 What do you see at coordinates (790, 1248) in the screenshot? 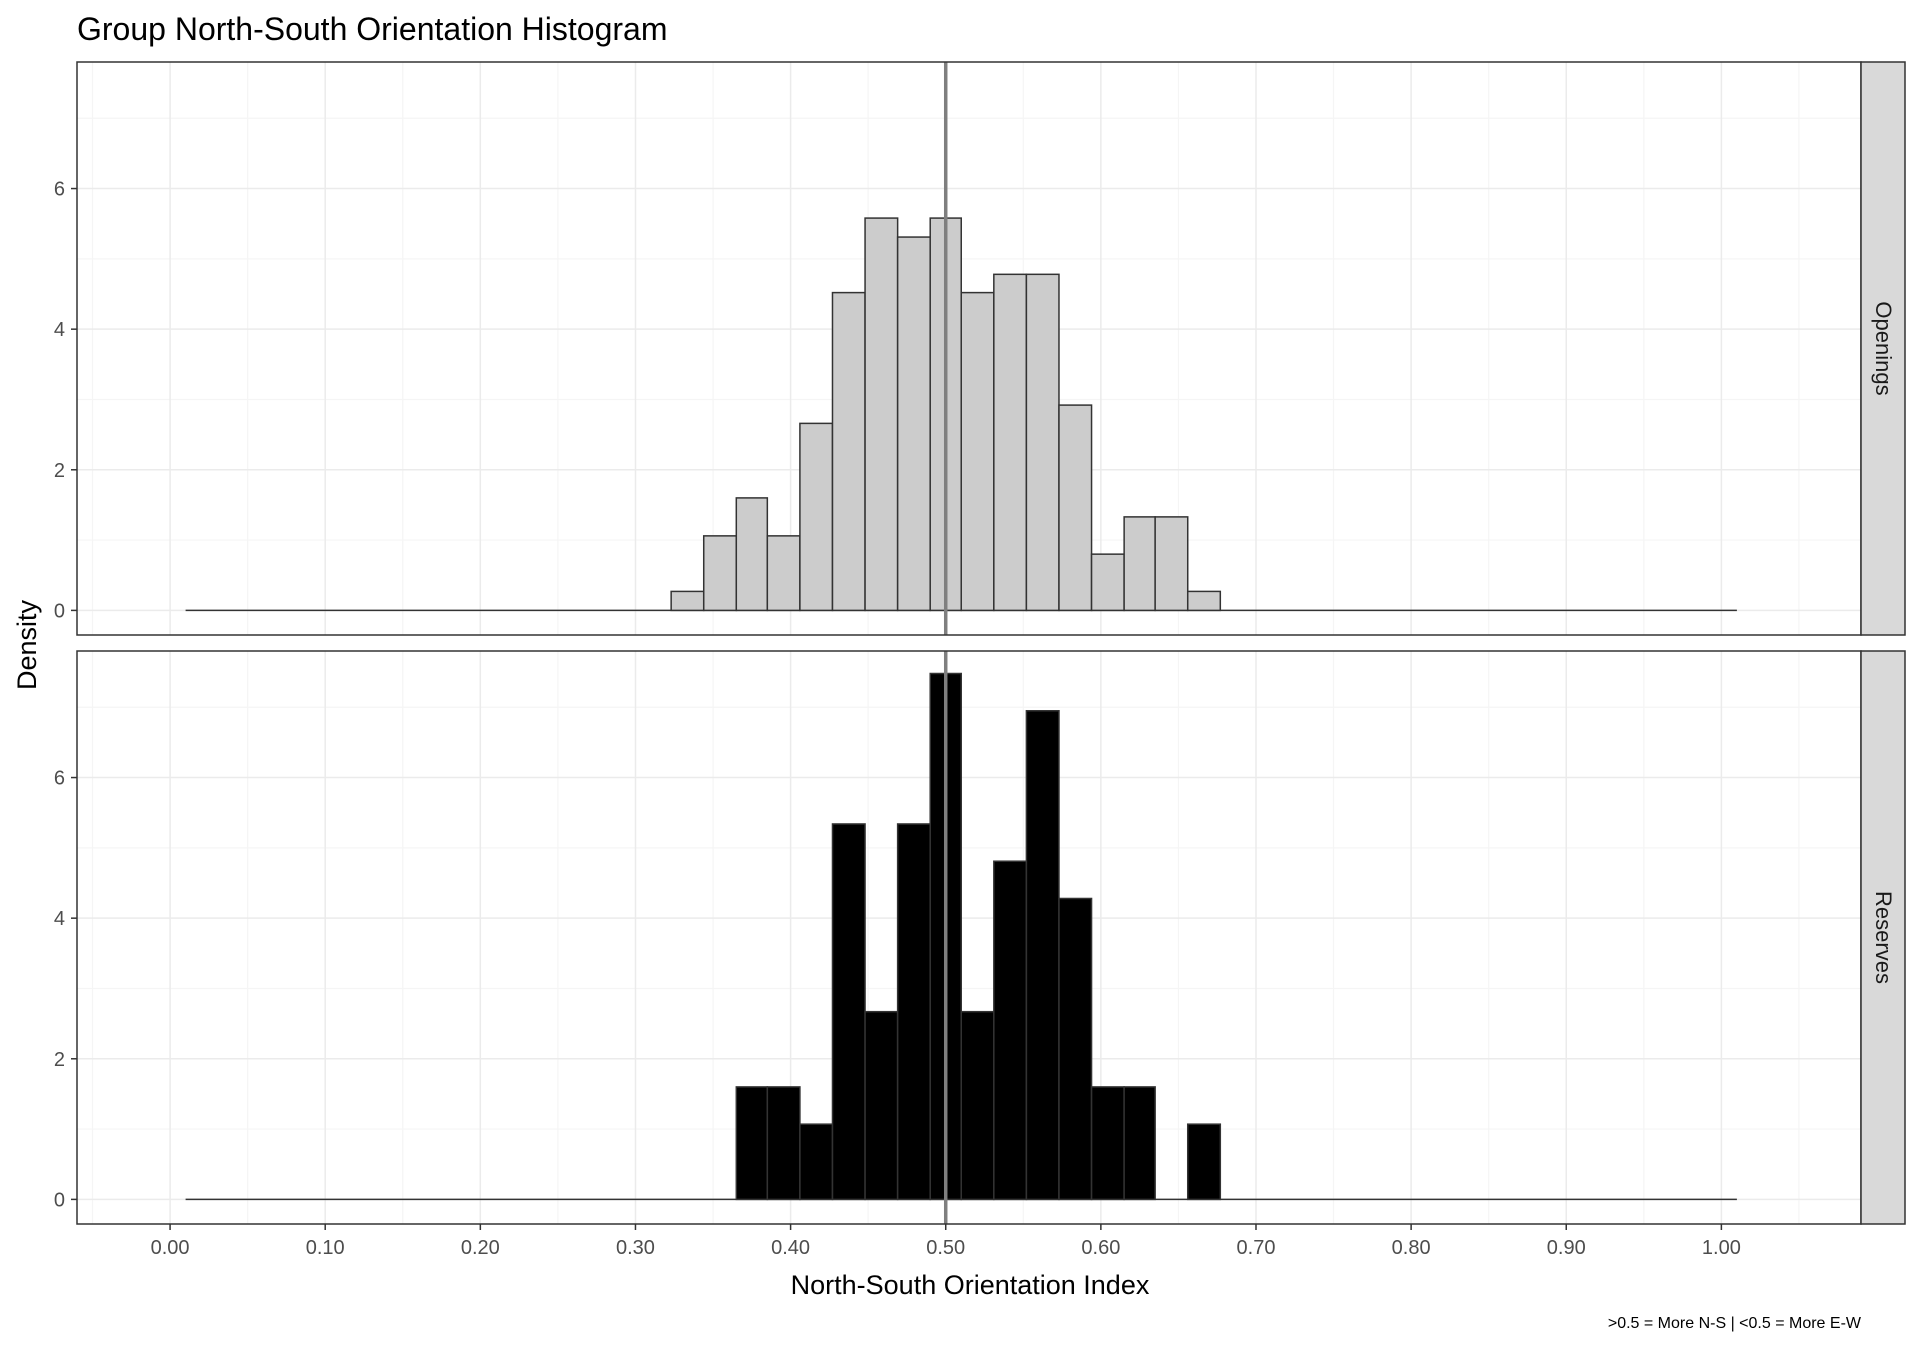
I see `x-tick-label: 0.40` at bounding box center [790, 1248].